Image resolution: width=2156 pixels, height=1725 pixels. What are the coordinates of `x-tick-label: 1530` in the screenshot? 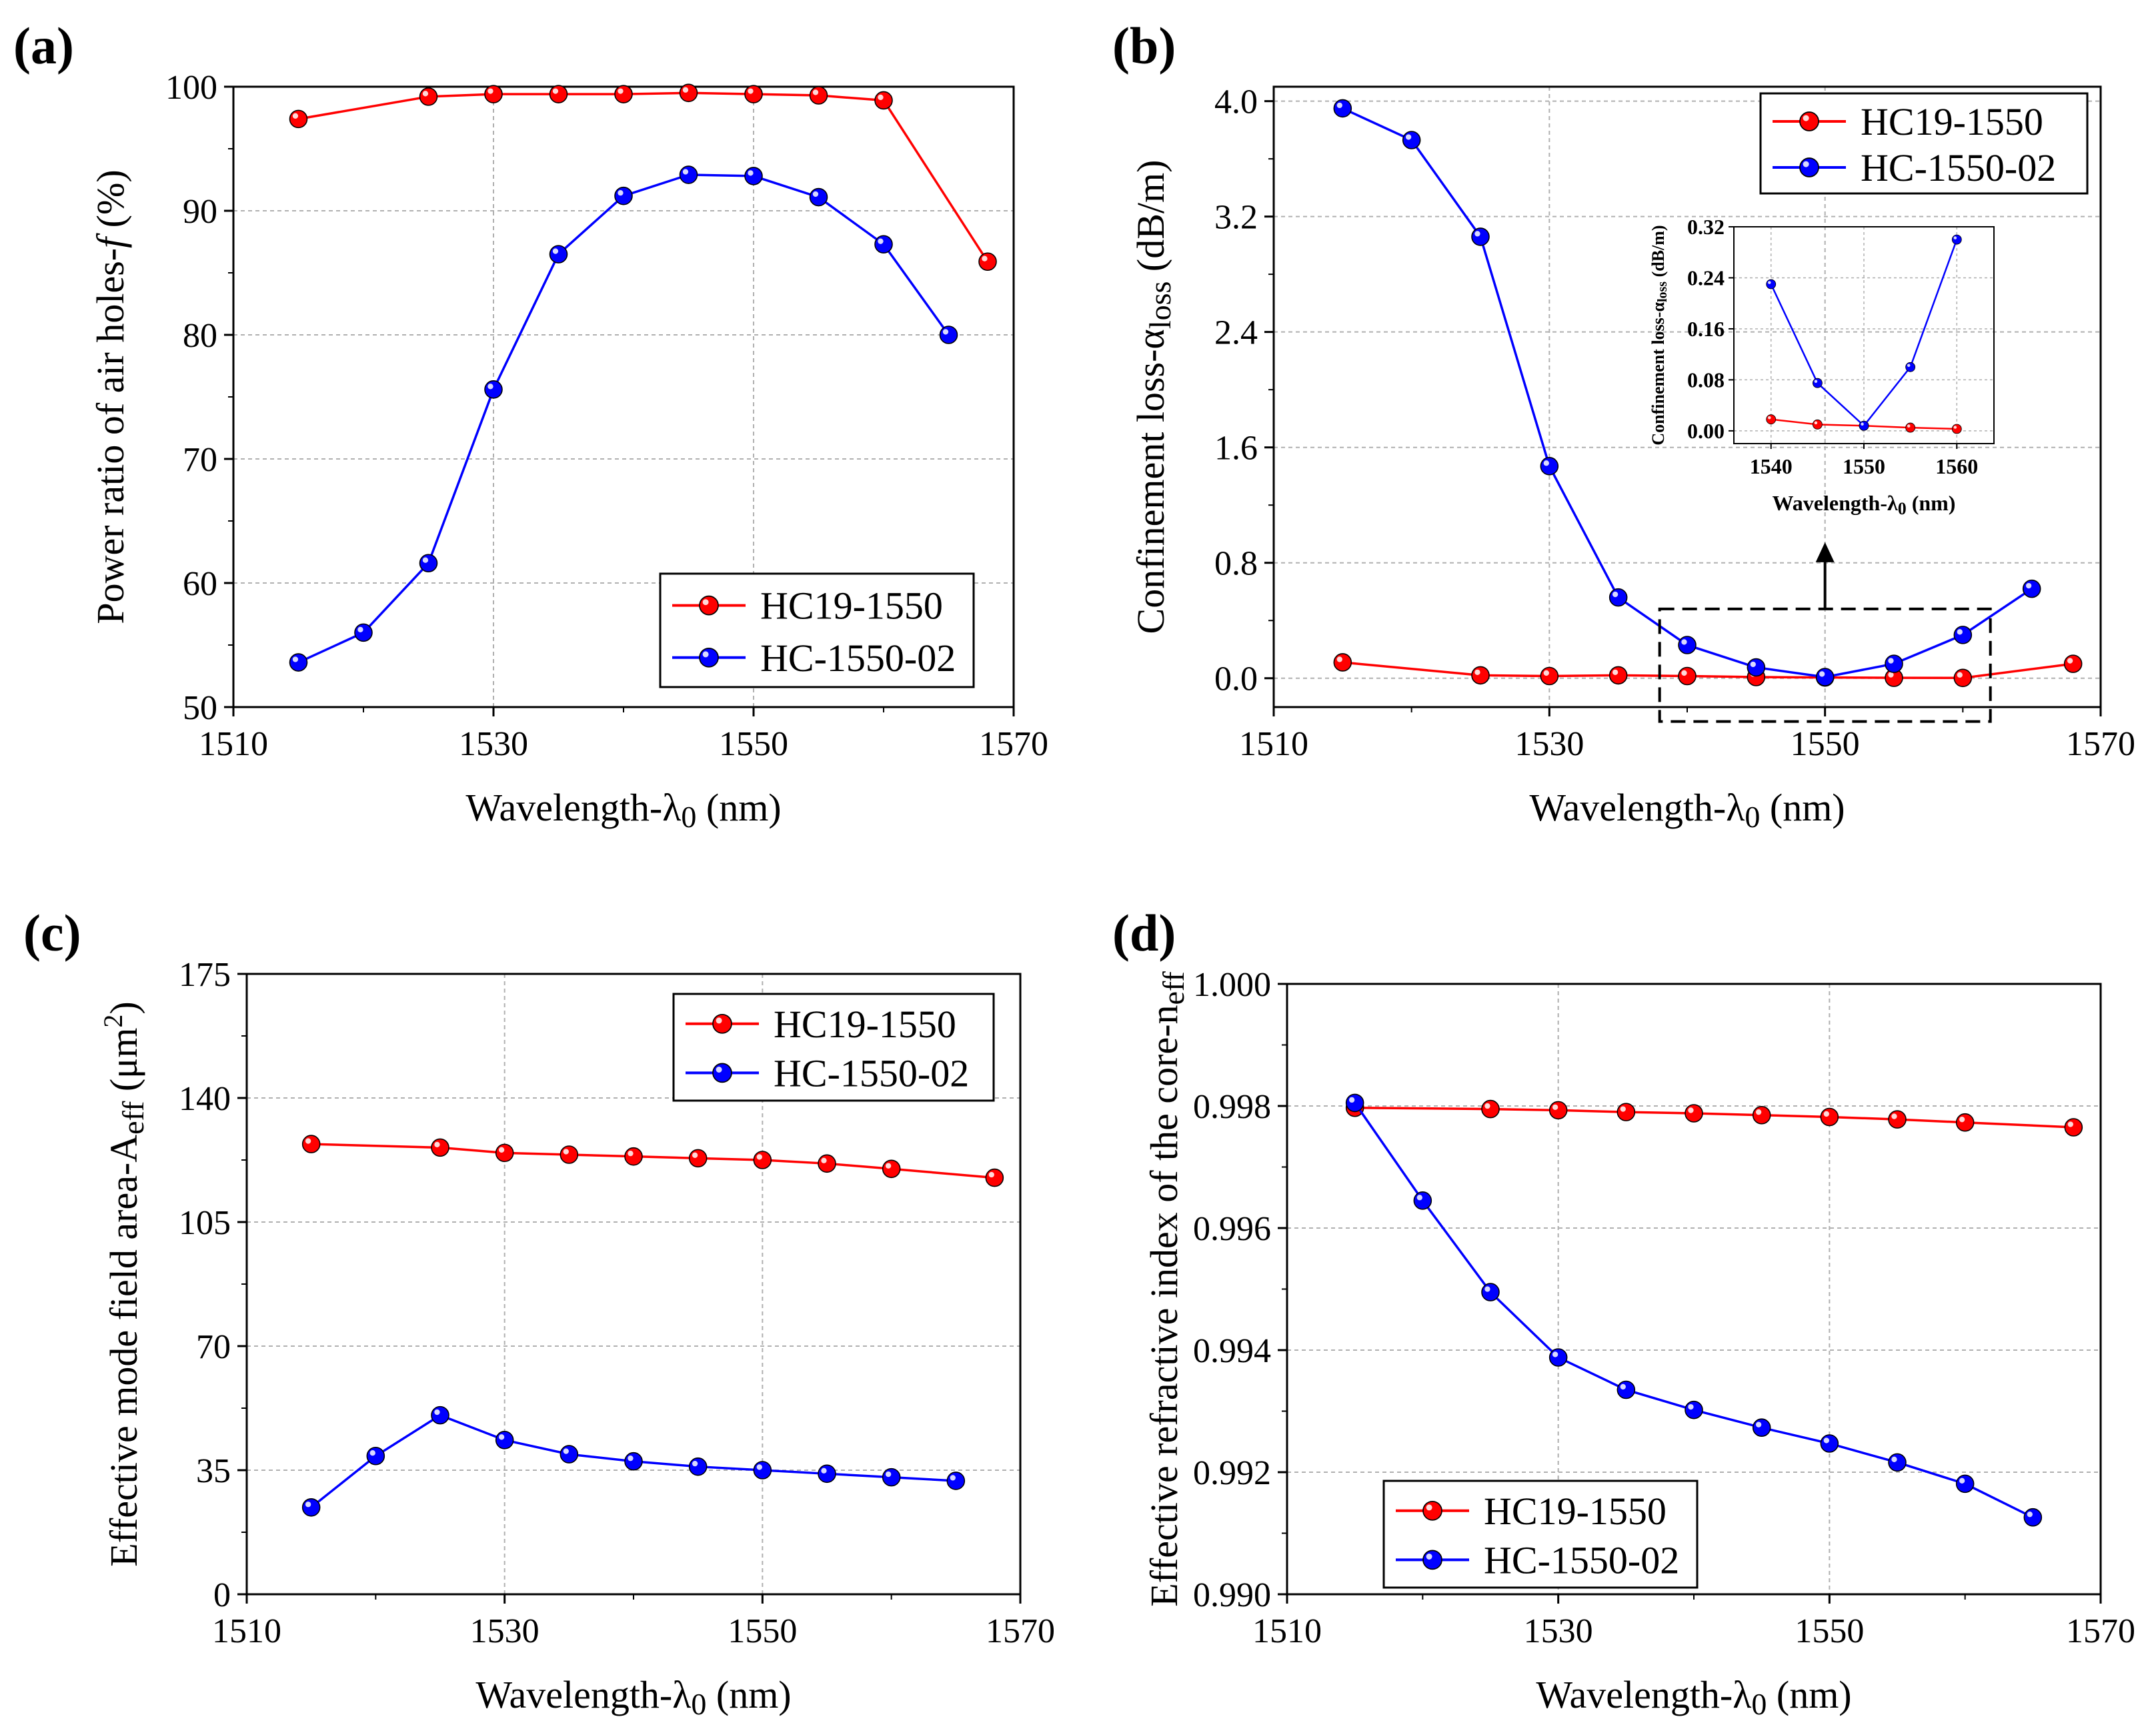 It's located at (505, 1631).